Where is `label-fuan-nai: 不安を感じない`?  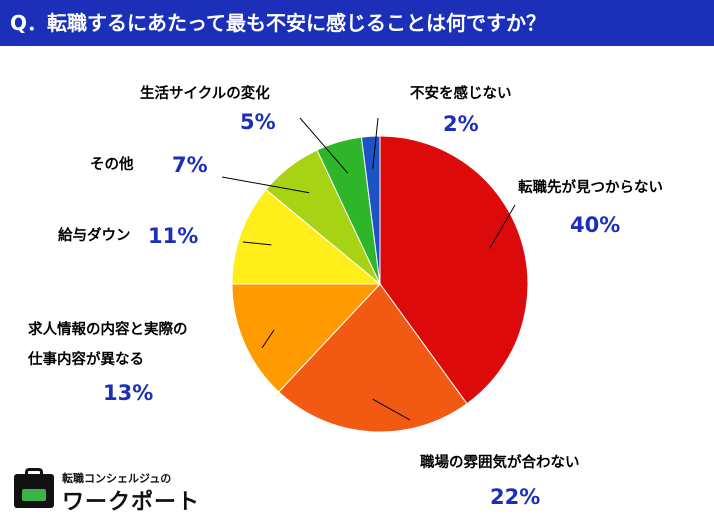 label-fuan-nai: 不安を感じない is located at coordinates (461, 94).